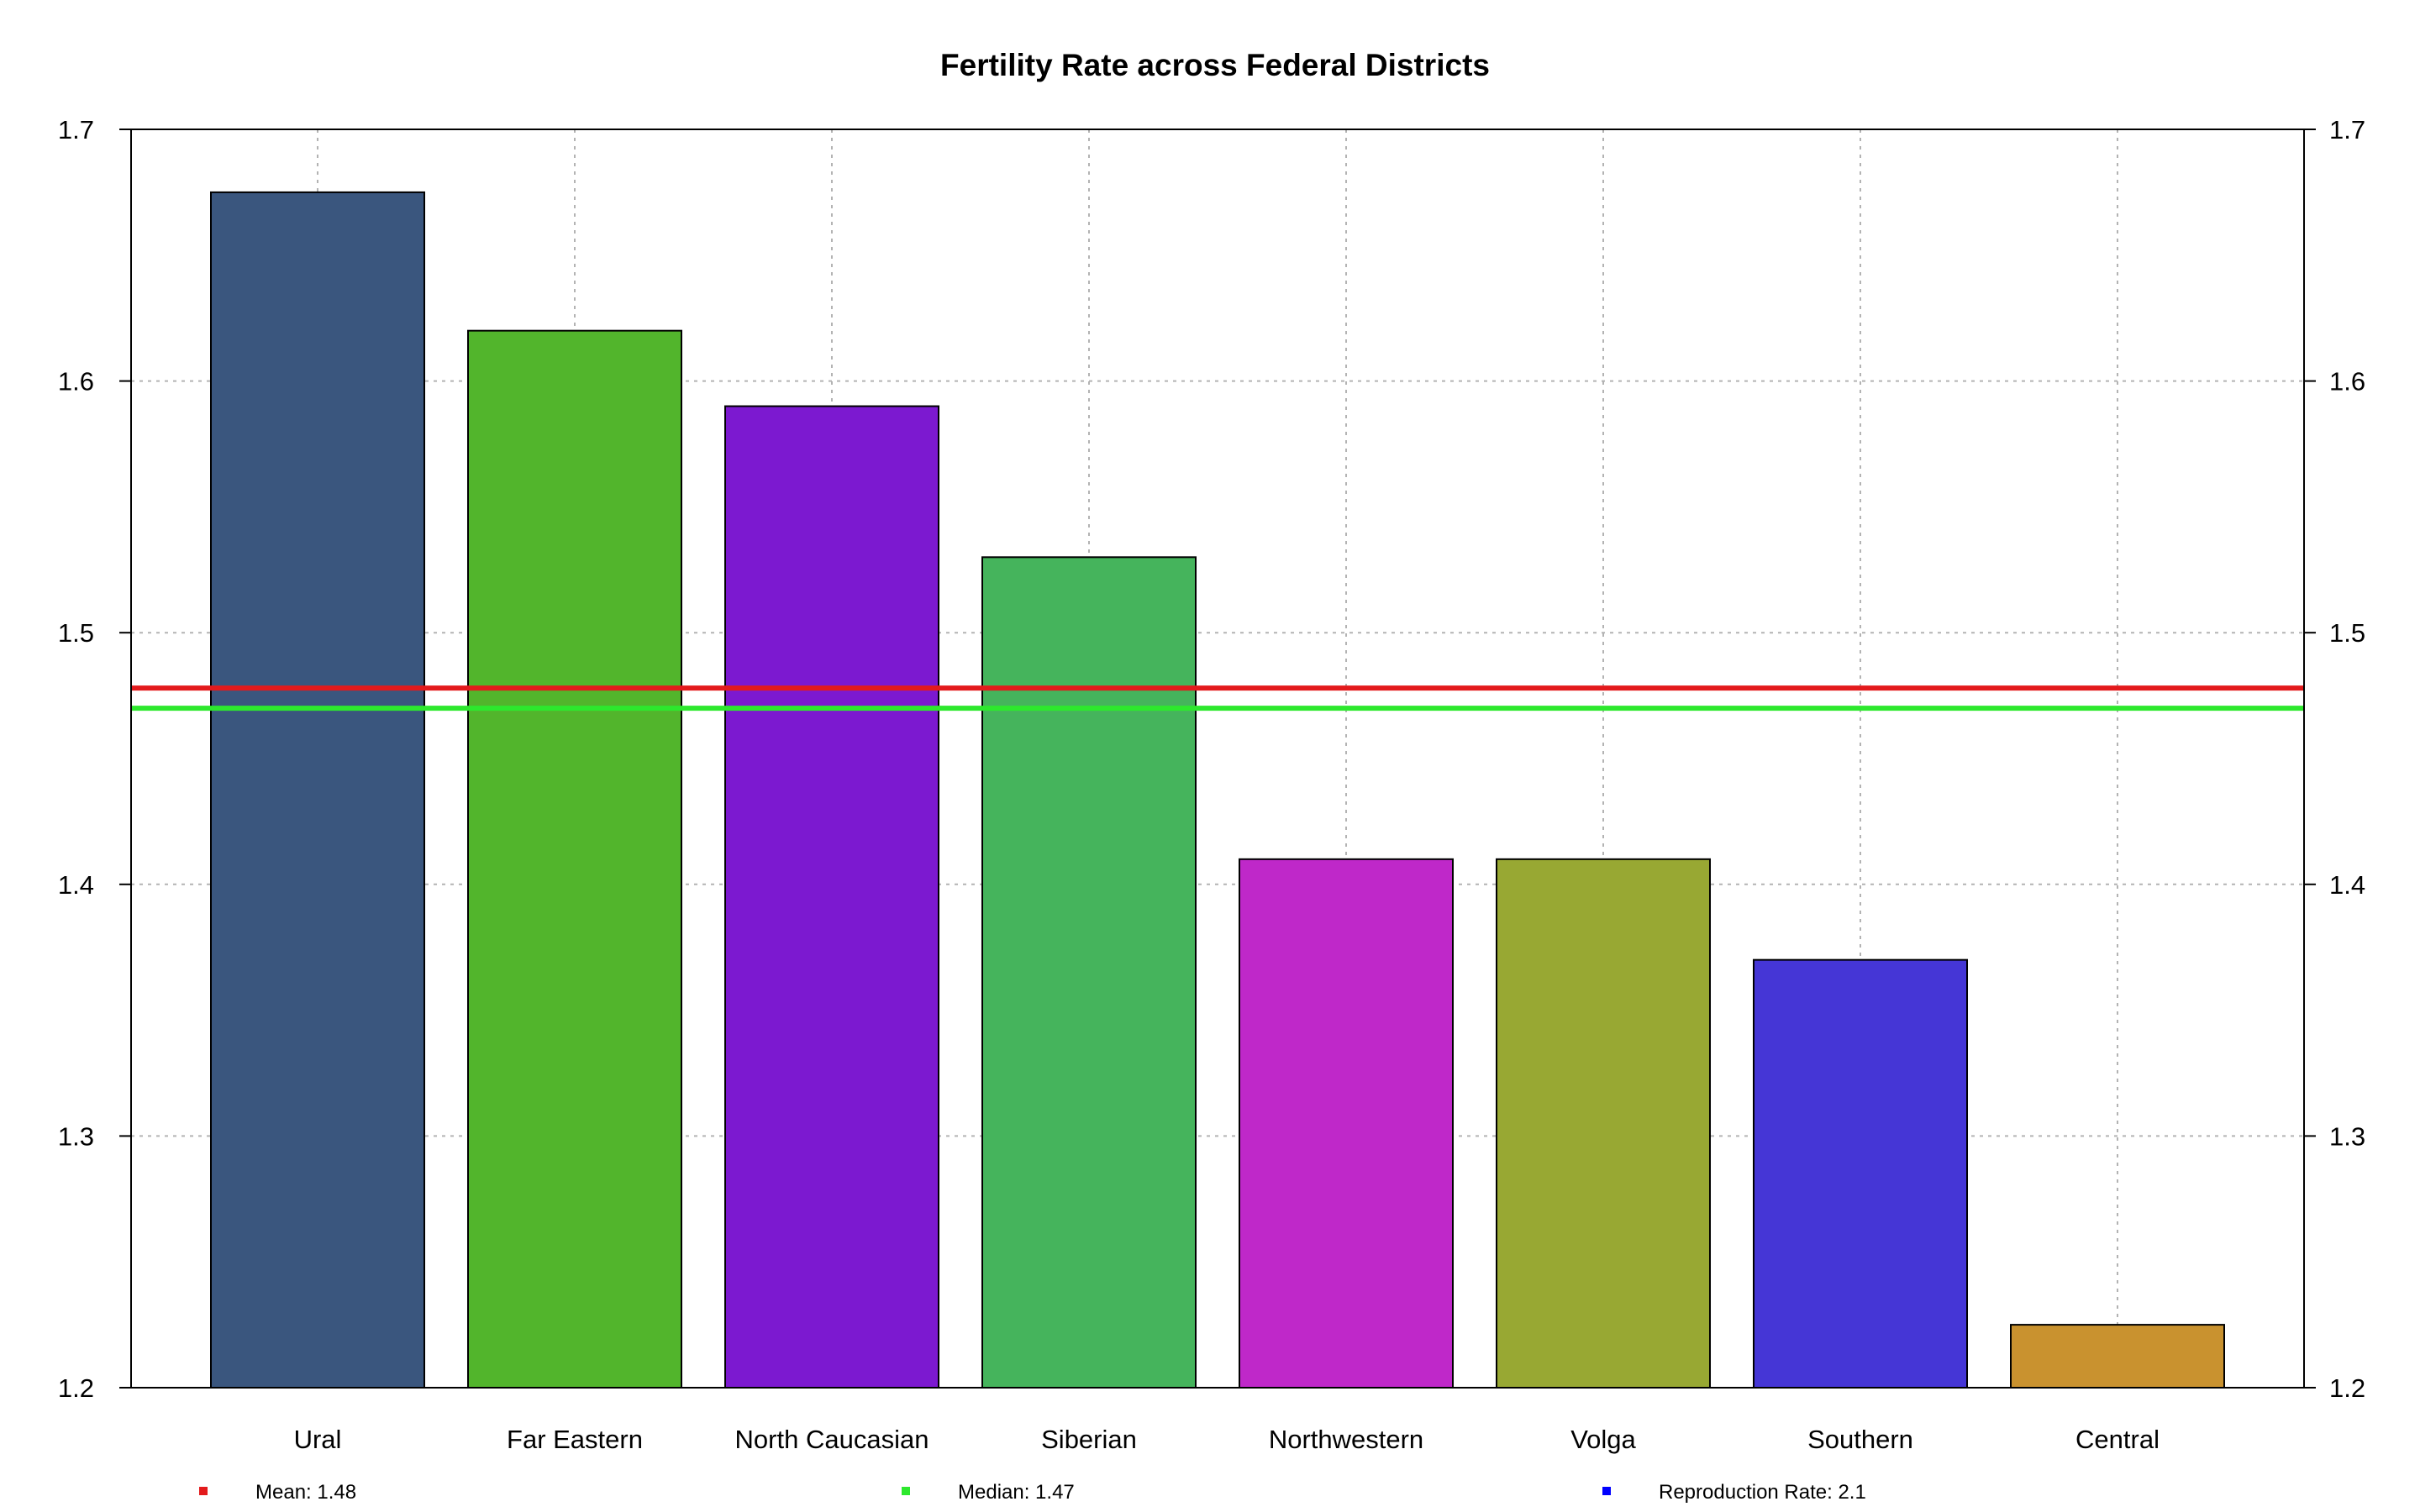 Image resolution: width=2420 pixels, height=1512 pixels. Describe the element at coordinates (1089, 972) in the screenshot. I see `bar-siberian` at that location.